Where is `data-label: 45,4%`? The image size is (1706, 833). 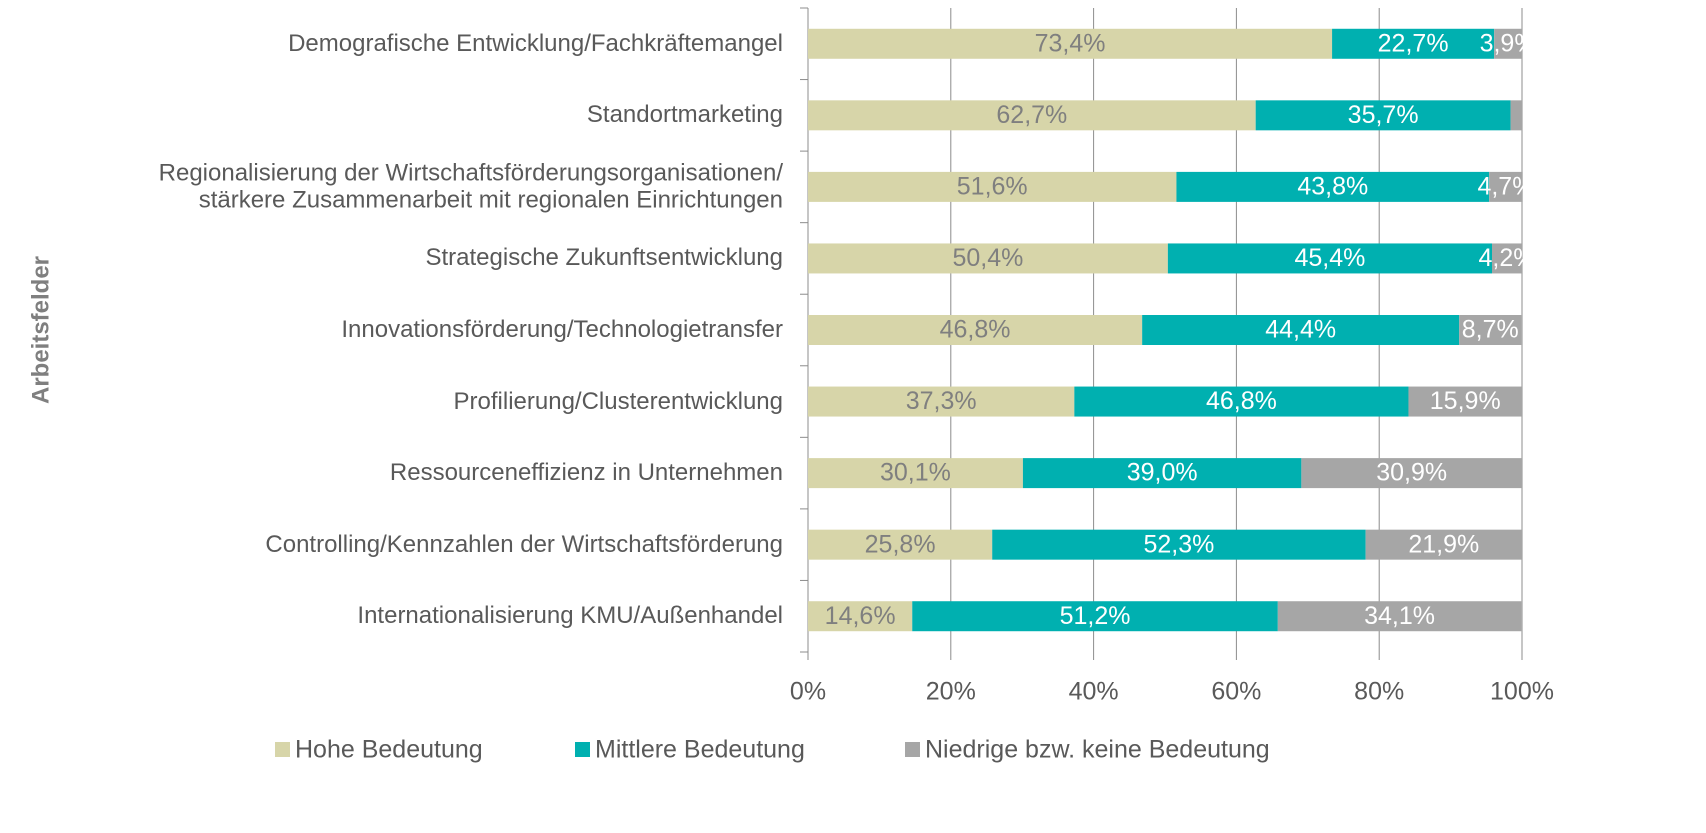
data-label: 45,4% is located at coordinates (1329, 258).